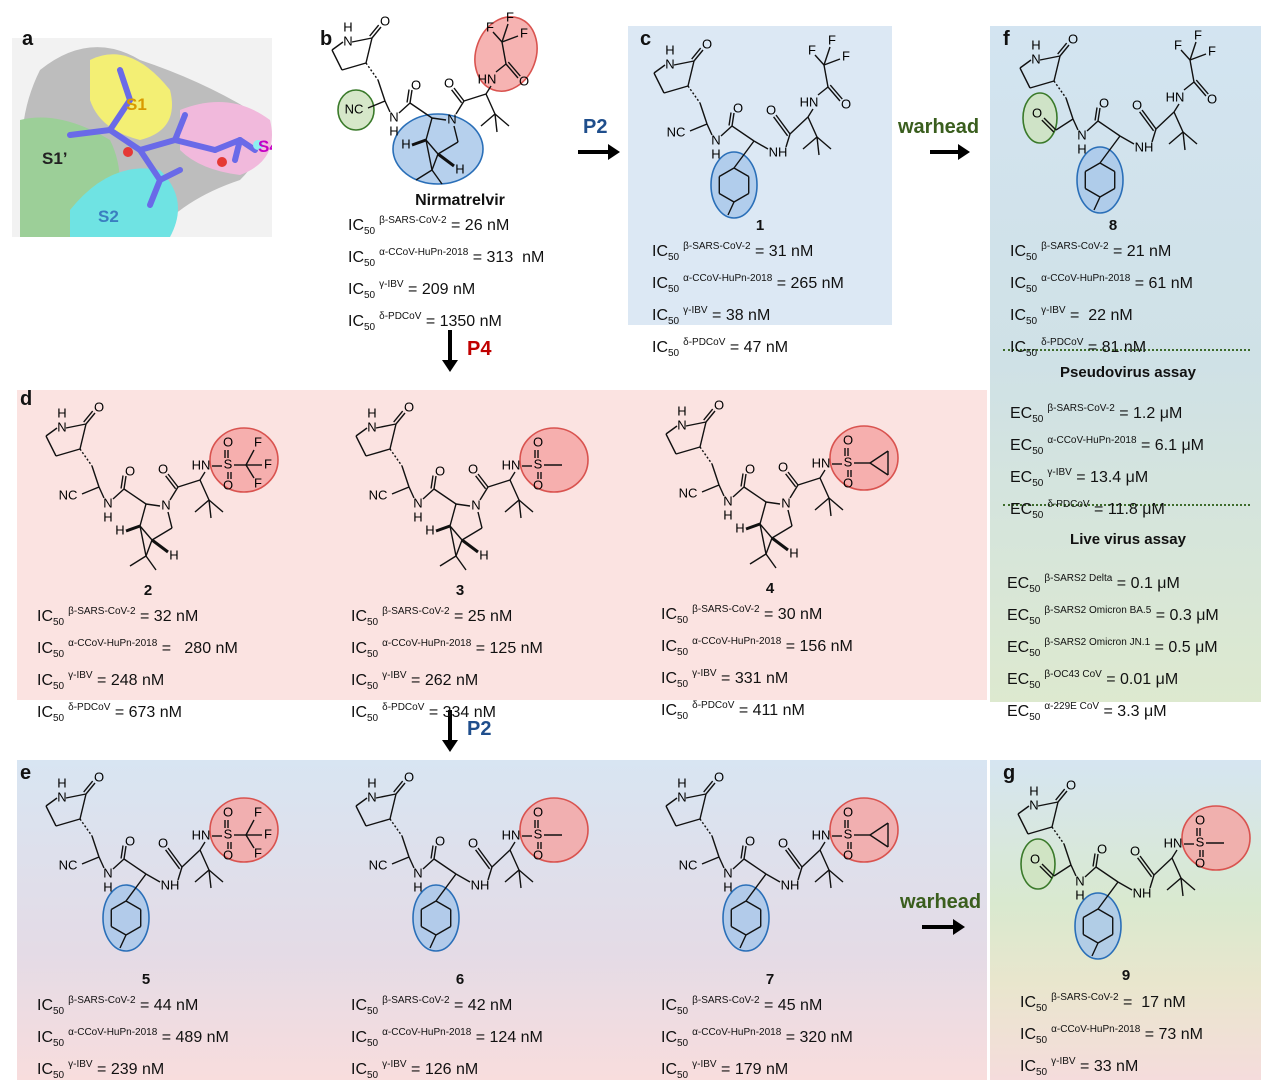 This screenshot has width=1269, height=1084. I want to click on activity-text: = 30 nM, so click(791, 614).